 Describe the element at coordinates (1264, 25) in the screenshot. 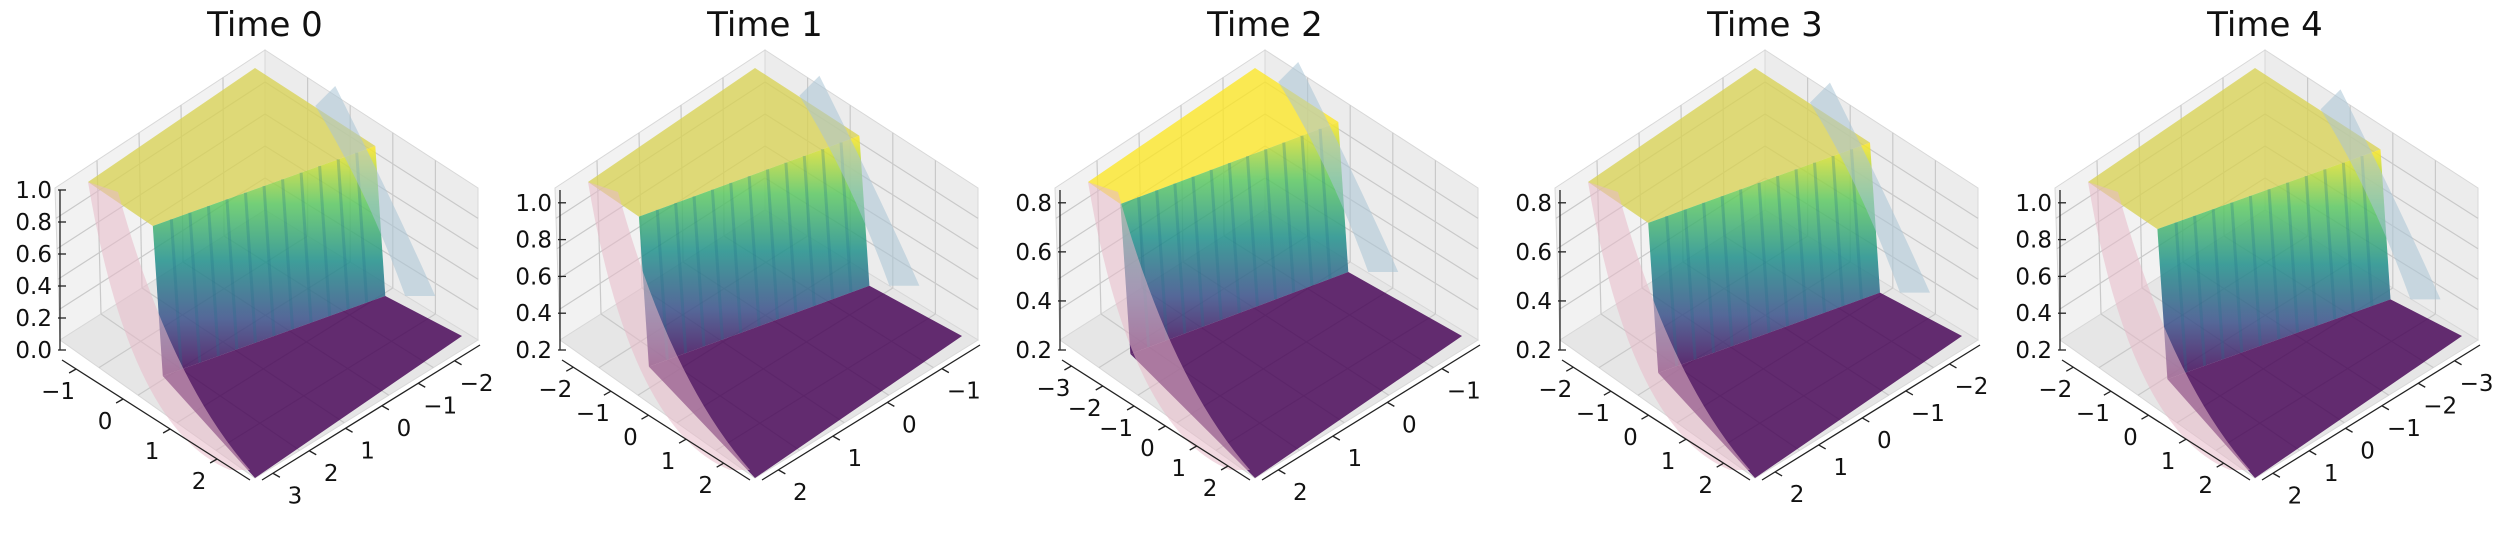

I see `panel-title: Time 2` at that location.